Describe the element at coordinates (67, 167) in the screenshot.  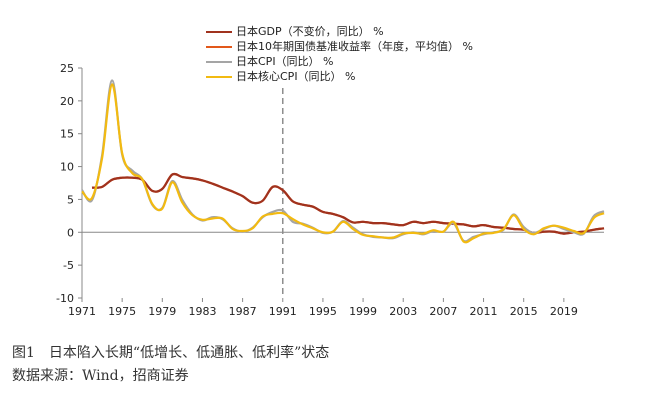
I see `y-tick-label: 10` at that location.